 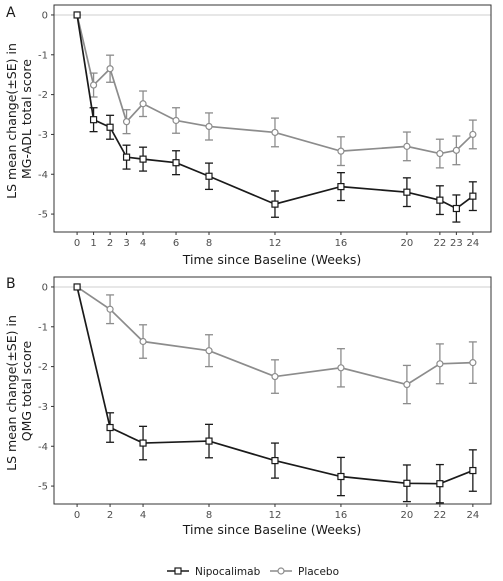 I want to click on panel-a-x-tick-label: 6, so click(x=176, y=243).